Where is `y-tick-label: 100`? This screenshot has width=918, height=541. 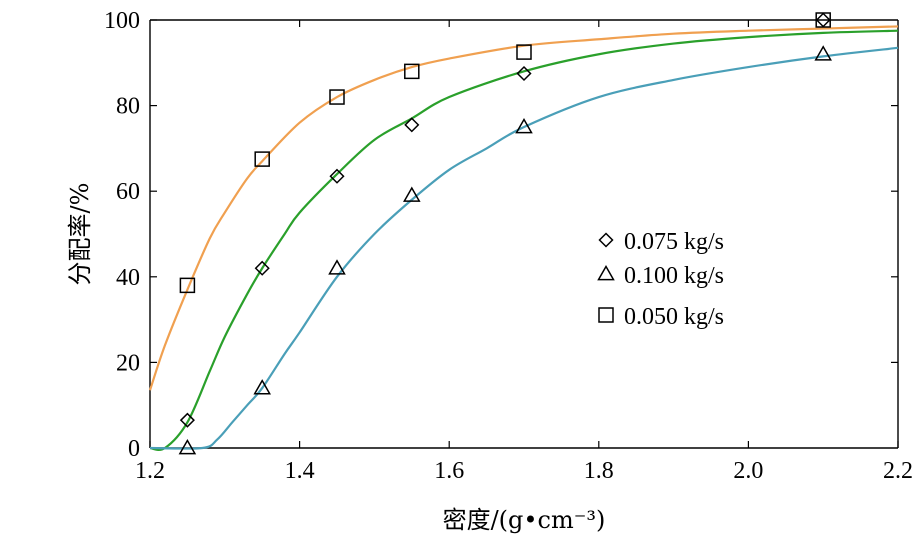
y-tick-label: 100 is located at coordinates (122, 21).